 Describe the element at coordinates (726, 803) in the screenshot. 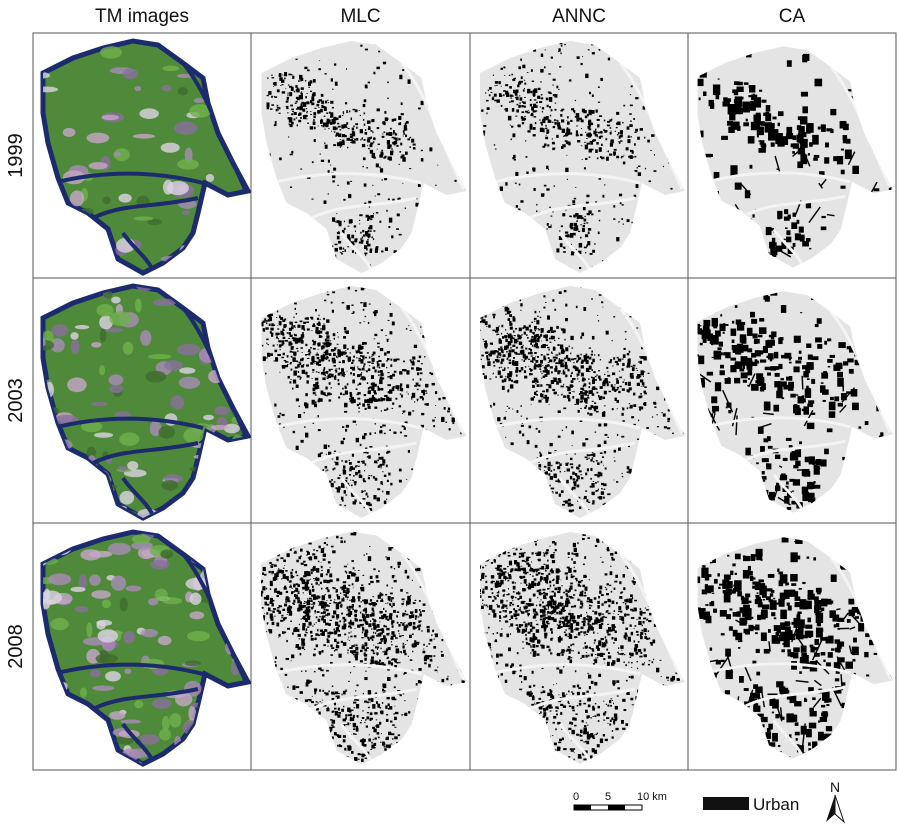

I see `legend-swatch` at that location.